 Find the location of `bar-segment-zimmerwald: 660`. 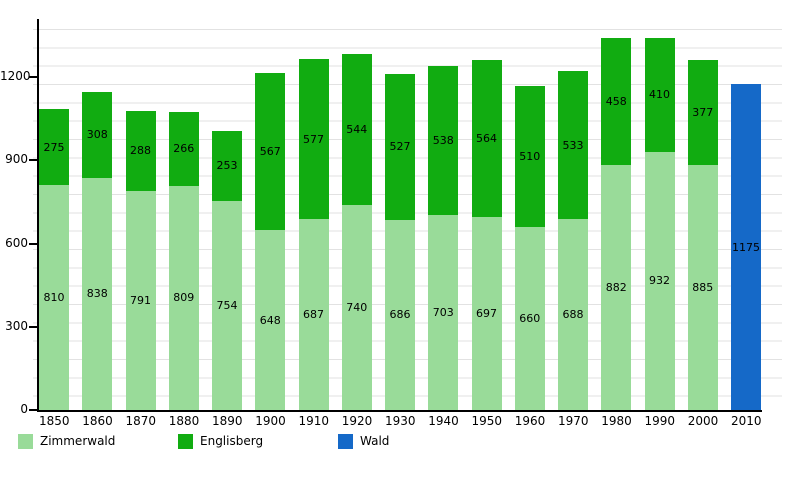

bar-segment-zimmerwald: 660 is located at coordinates (529, 318).